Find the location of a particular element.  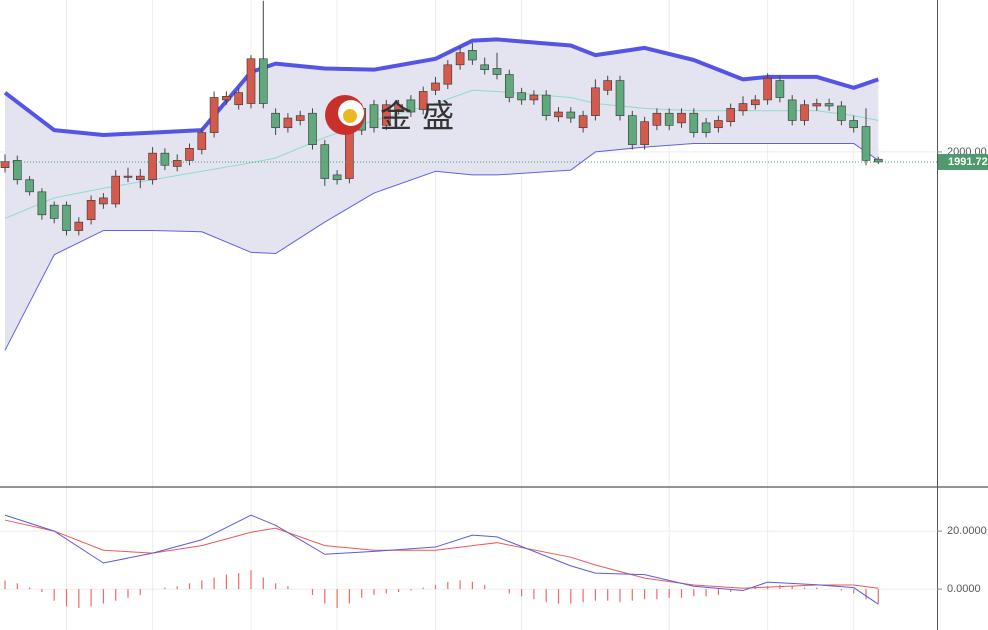

last-price-box is located at coordinates (963, 161).